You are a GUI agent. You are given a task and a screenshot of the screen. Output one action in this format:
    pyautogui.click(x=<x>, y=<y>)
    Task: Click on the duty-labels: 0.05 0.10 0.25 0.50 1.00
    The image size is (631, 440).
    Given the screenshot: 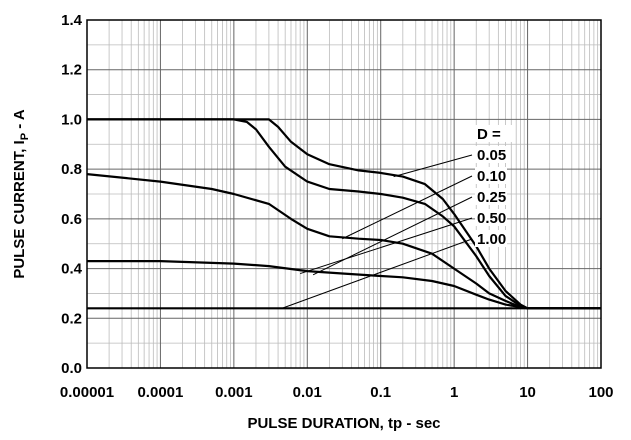 What is the action you would take?
    pyautogui.click(x=491, y=197)
    